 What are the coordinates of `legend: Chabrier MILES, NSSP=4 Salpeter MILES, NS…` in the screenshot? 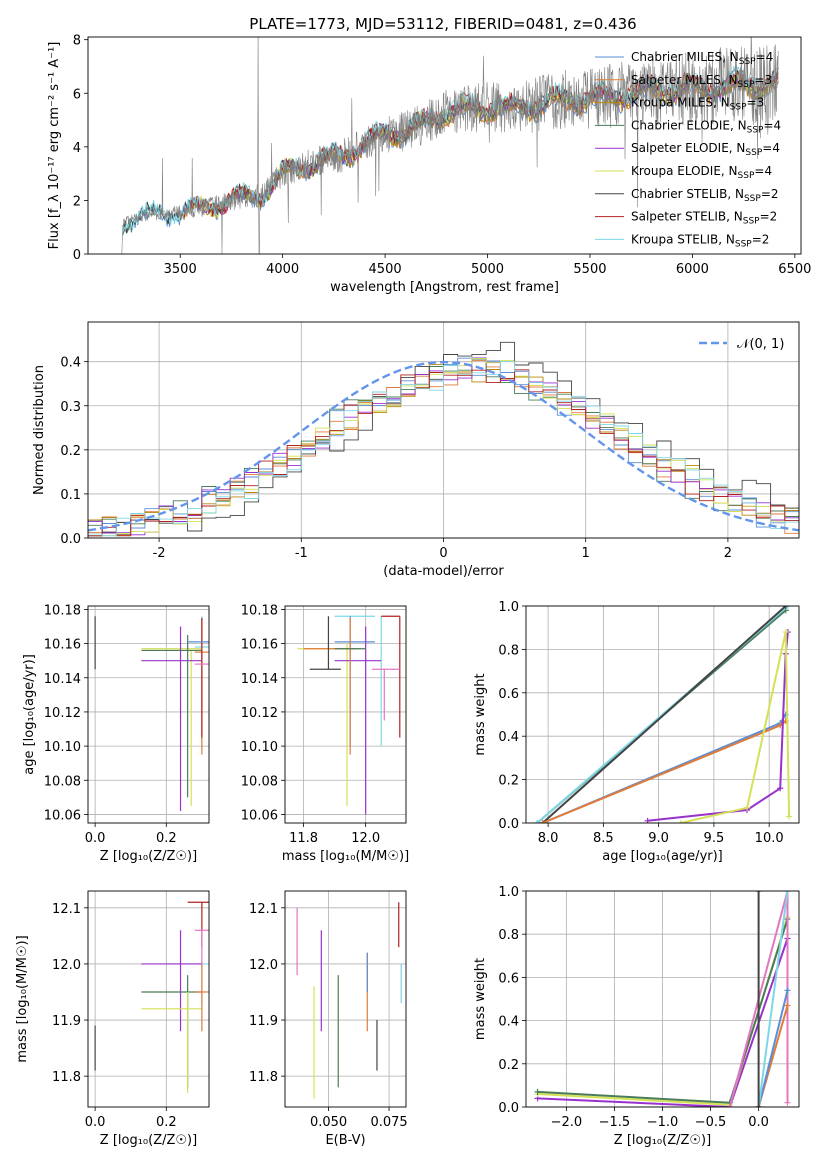 It's located at (688, 149).